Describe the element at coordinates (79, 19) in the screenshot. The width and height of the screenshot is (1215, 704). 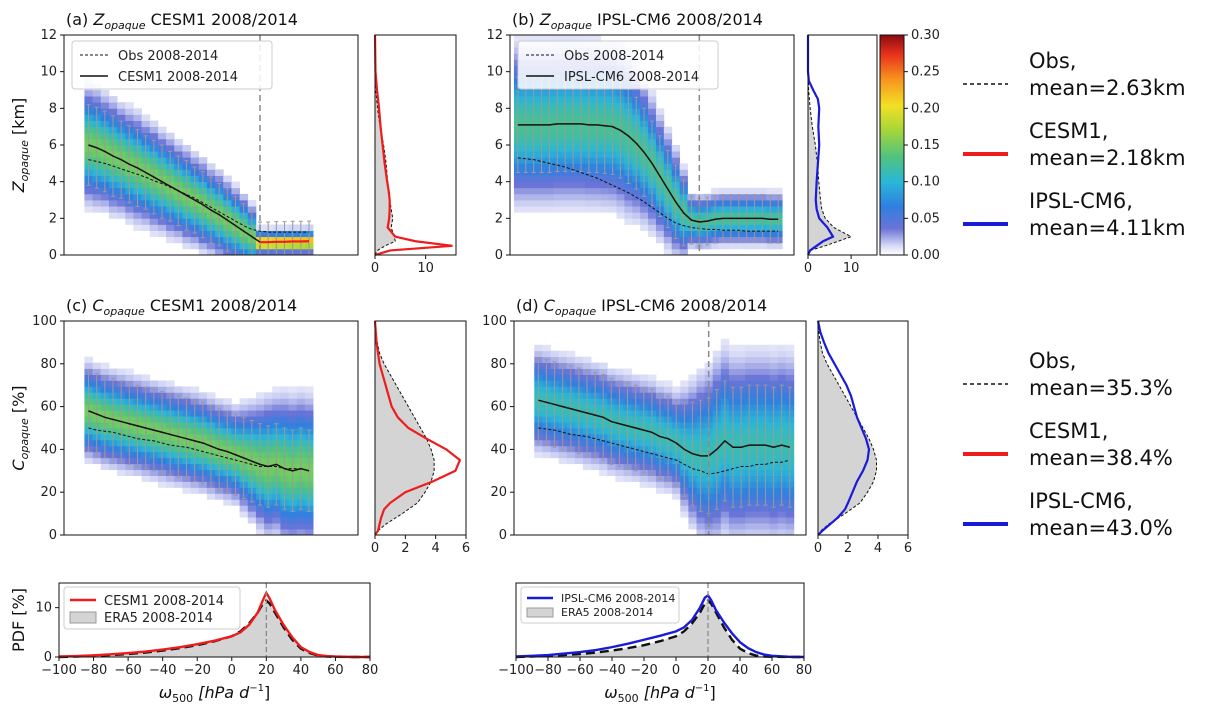
I see `title-prefix: (a)` at that location.